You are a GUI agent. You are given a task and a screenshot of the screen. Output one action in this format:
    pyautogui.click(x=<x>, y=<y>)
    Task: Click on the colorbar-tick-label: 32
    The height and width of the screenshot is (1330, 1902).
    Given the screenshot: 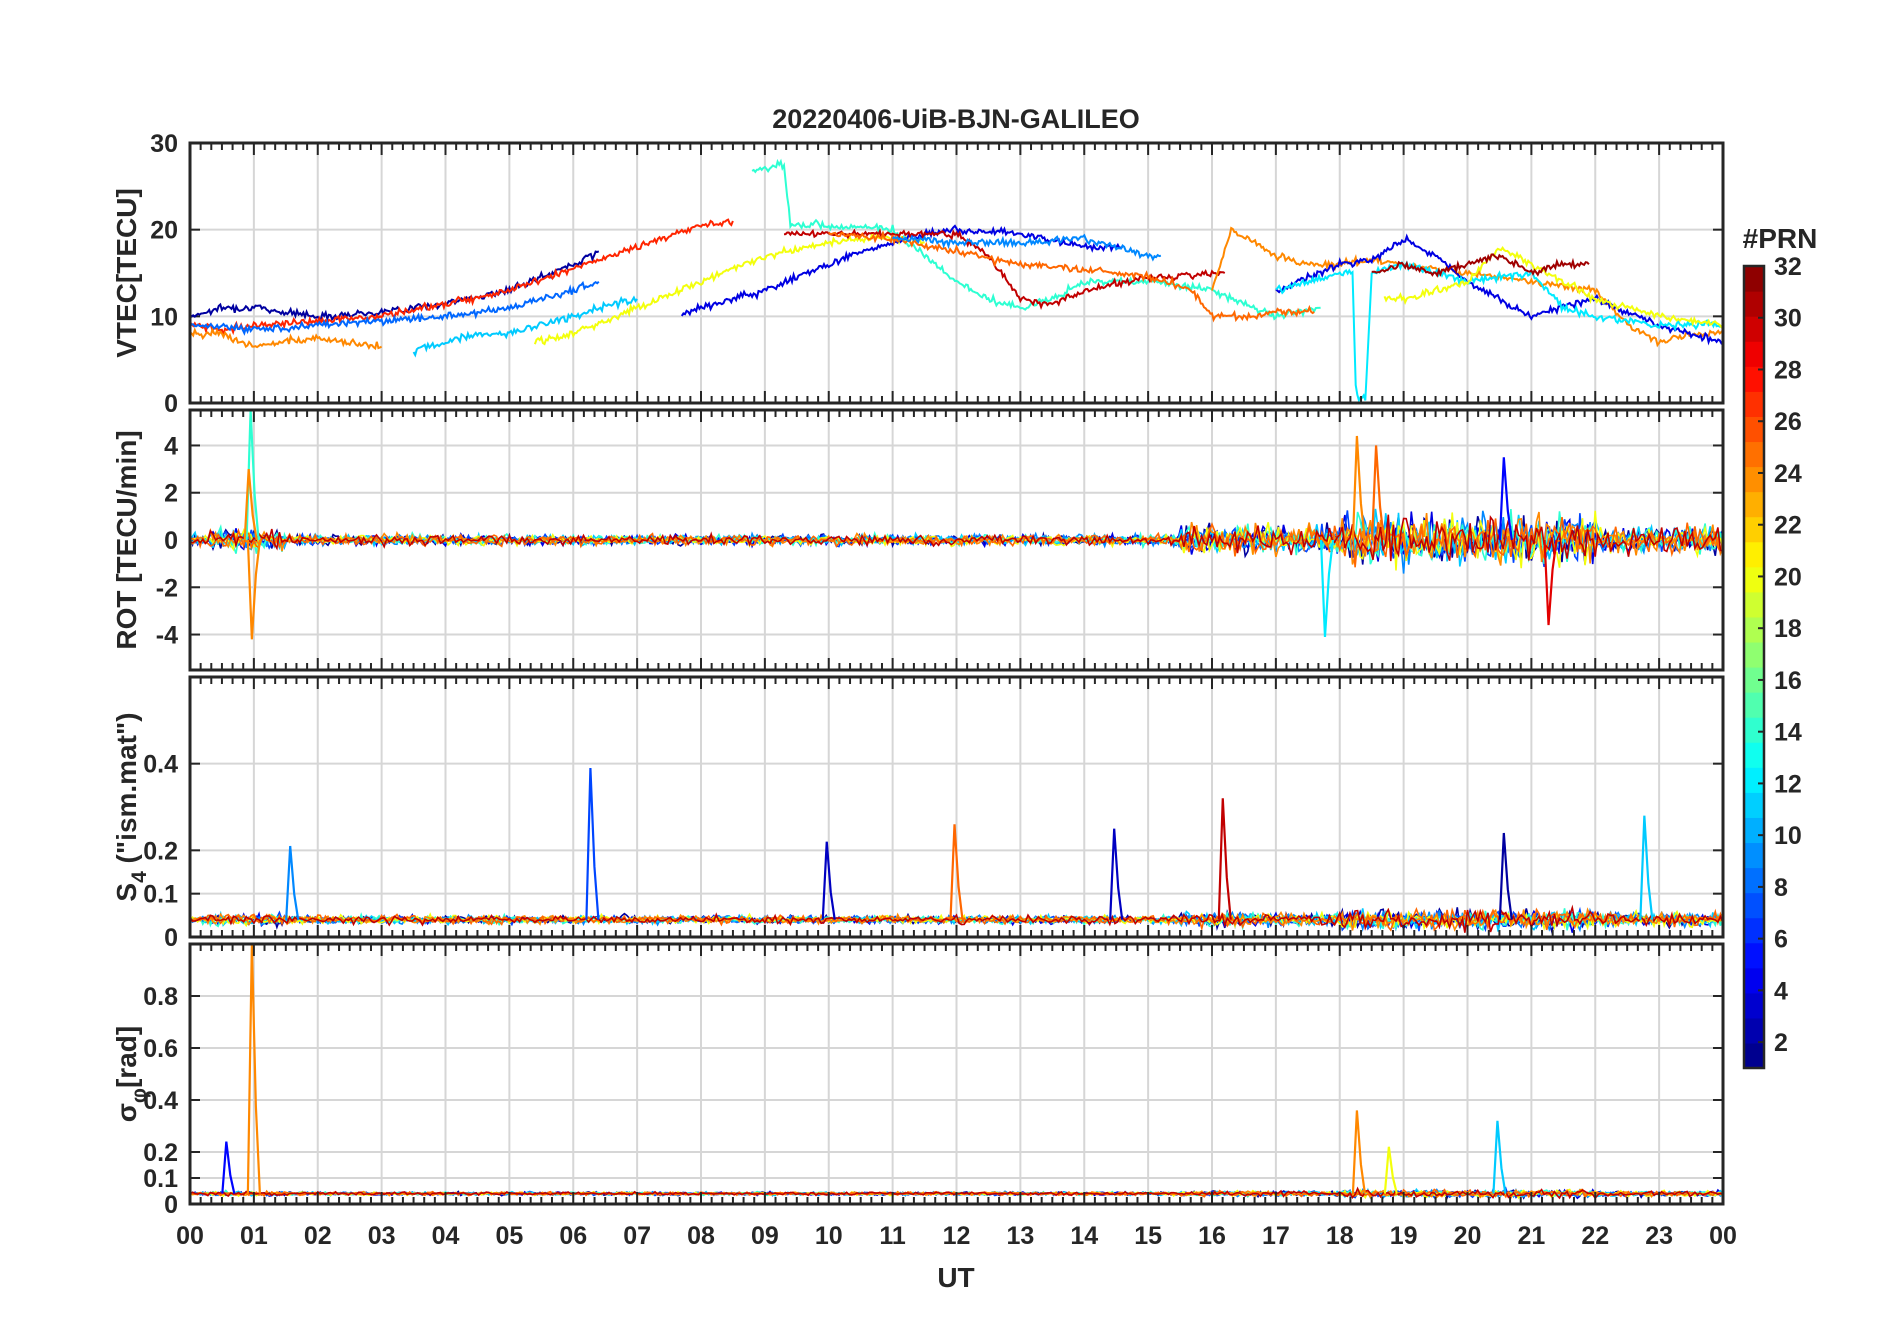 What is the action you would take?
    pyautogui.click(x=1788, y=267)
    